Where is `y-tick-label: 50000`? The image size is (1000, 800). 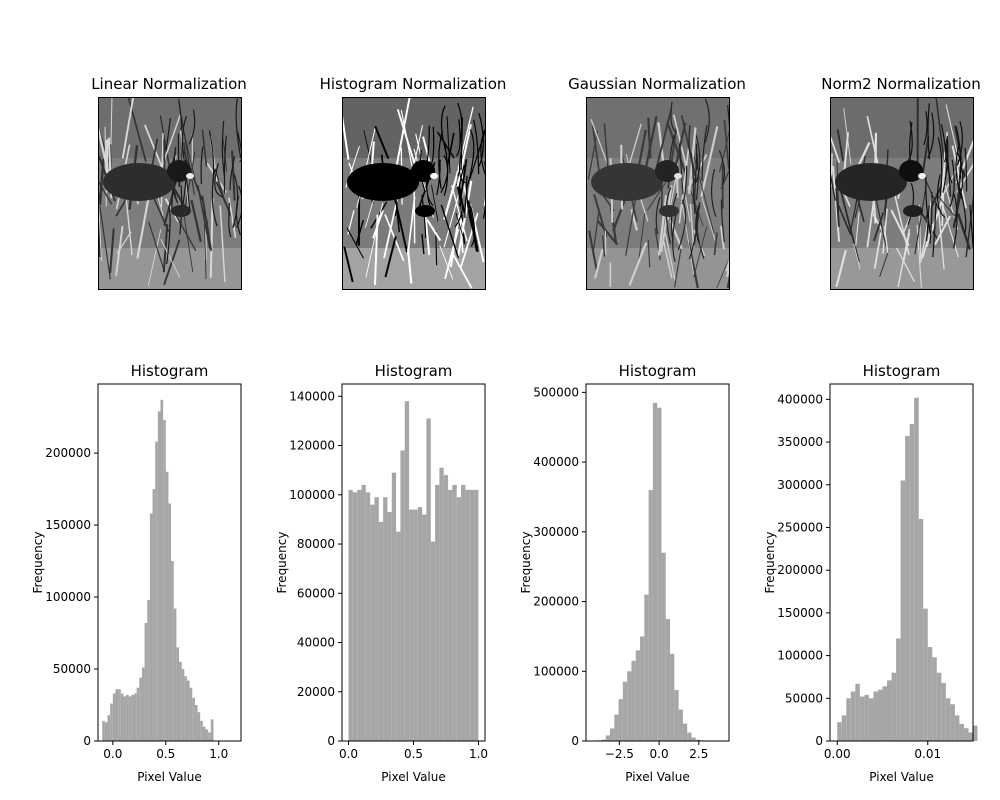
y-tick-label: 50000 is located at coordinates (72, 669).